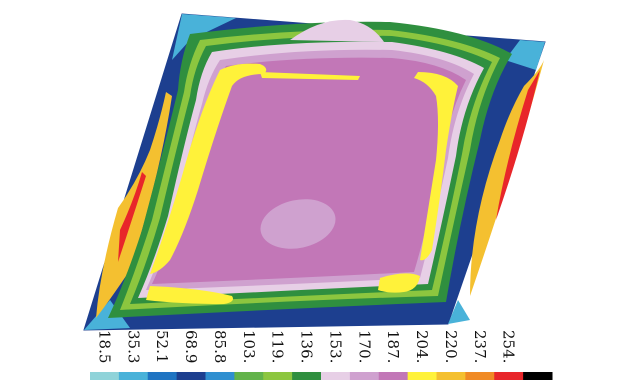  Describe the element at coordinates (278, 346) in the screenshot. I see `colorbar-label: 119.` at that location.